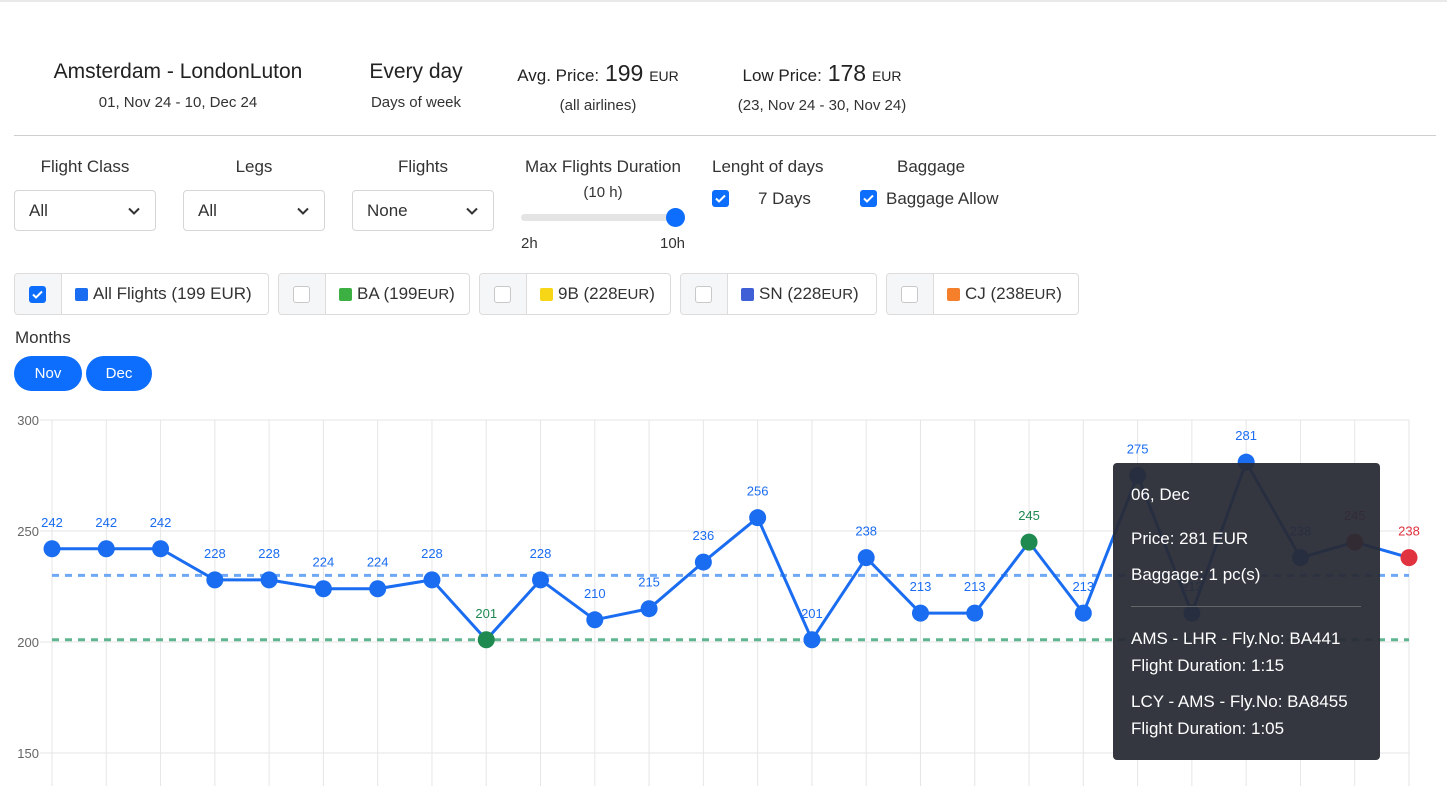 The width and height of the screenshot is (1447, 786). I want to click on flight-class-label: Flight Class, so click(85, 166).